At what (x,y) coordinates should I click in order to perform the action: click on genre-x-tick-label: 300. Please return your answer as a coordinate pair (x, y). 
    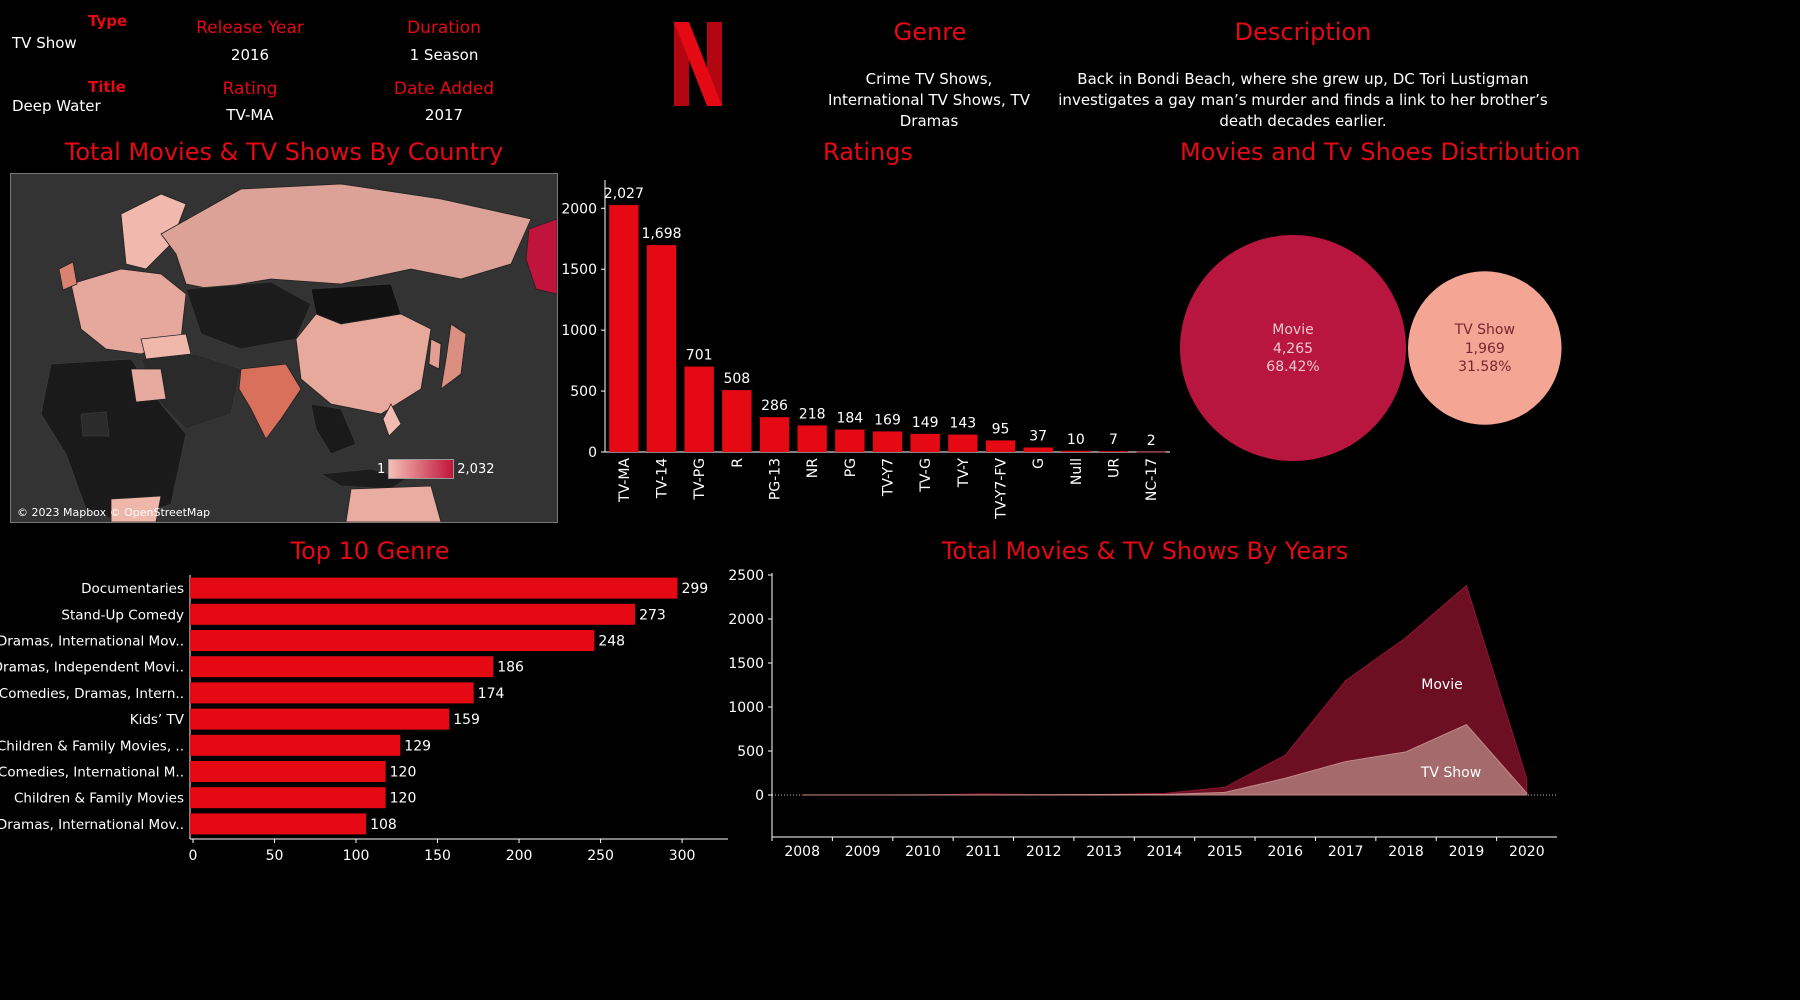
    Looking at the image, I should click on (682, 856).